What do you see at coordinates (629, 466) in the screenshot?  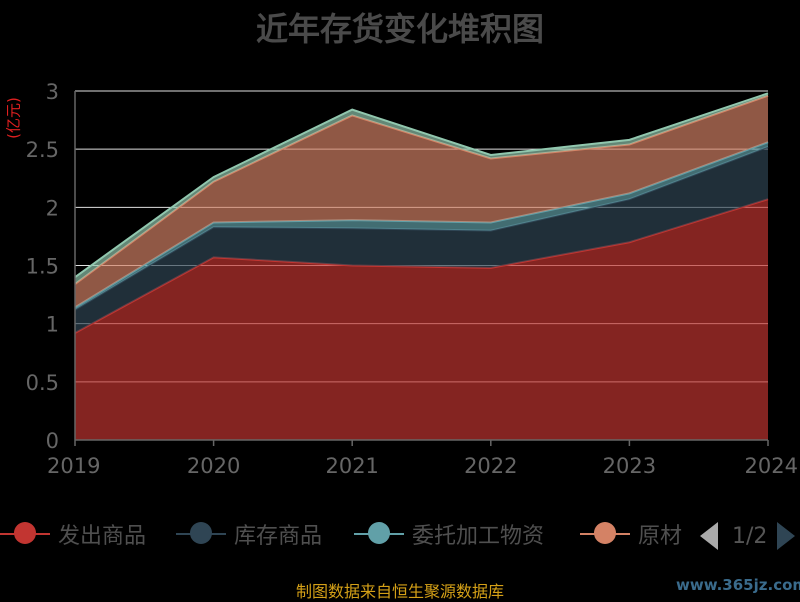 I see `x-tick-label: 2023` at bounding box center [629, 466].